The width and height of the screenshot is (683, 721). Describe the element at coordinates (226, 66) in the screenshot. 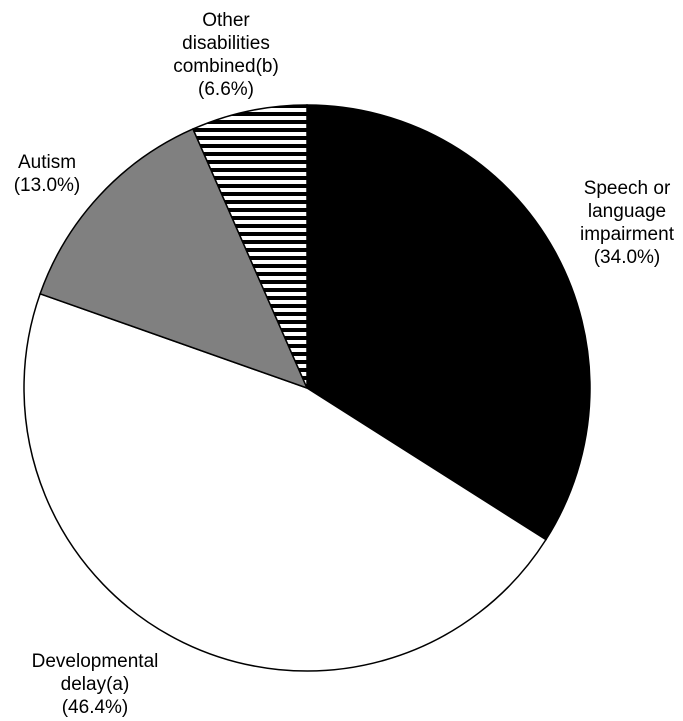

I see `slice-label-line-3-2: combined(b)` at that location.